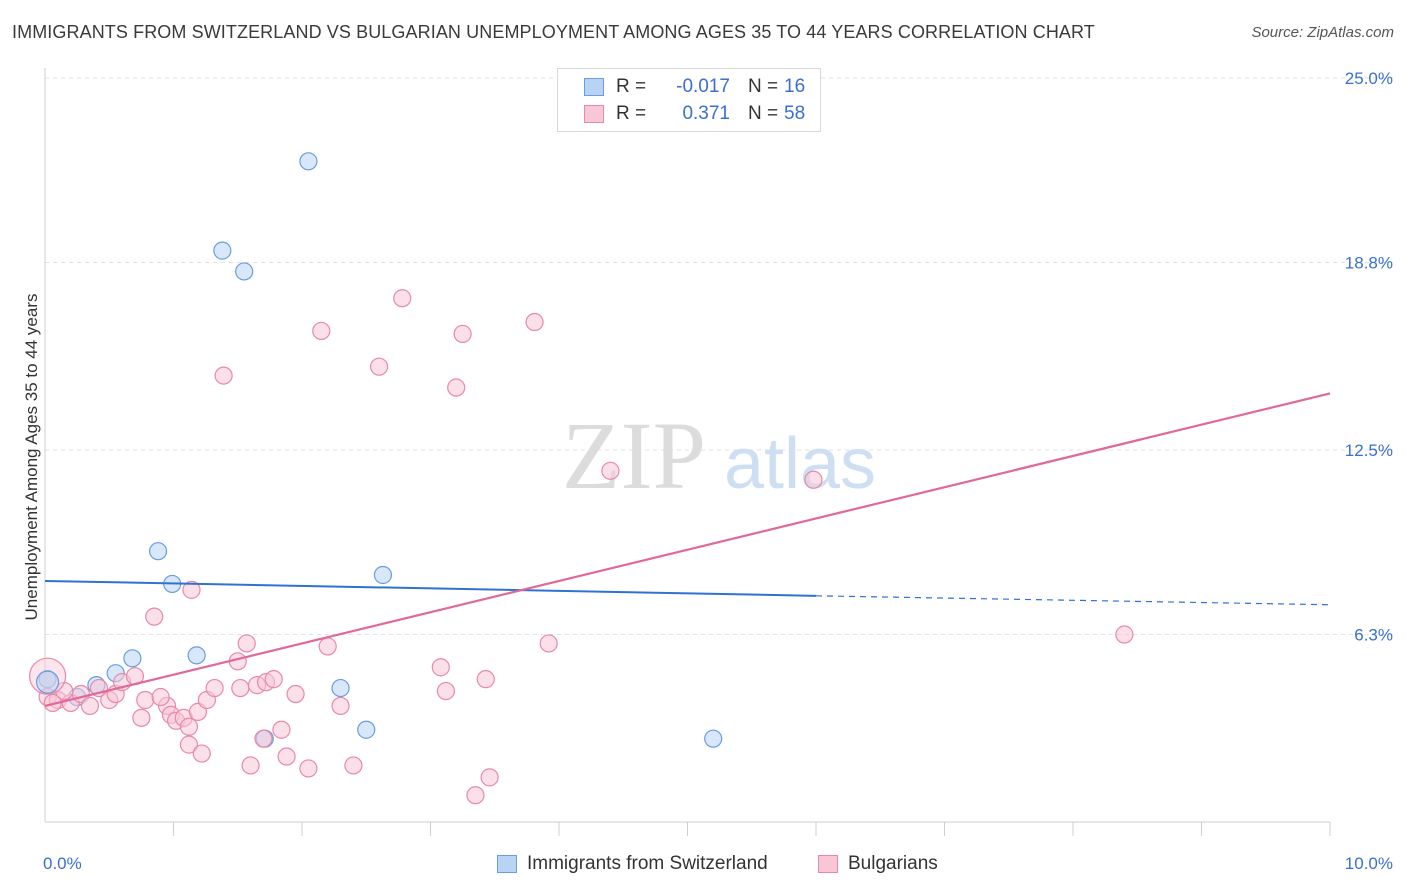 The width and height of the screenshot is (1406, 892). I want to click on bottom-legend-label-bulgarians: Bulgarians, so click(893, 863).